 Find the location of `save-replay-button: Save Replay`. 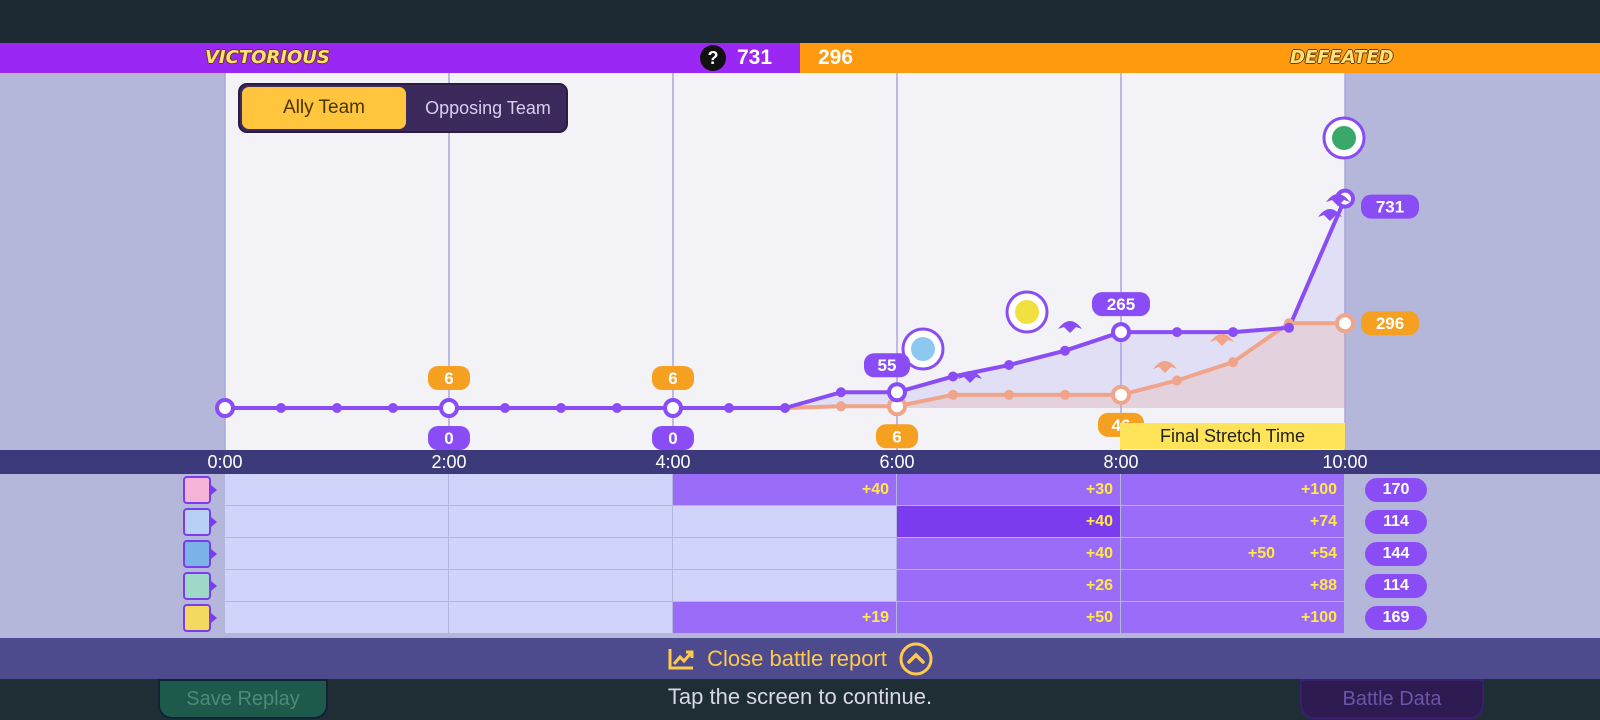

save-replay-button: Save Replay is located at coordinates (243, 699).